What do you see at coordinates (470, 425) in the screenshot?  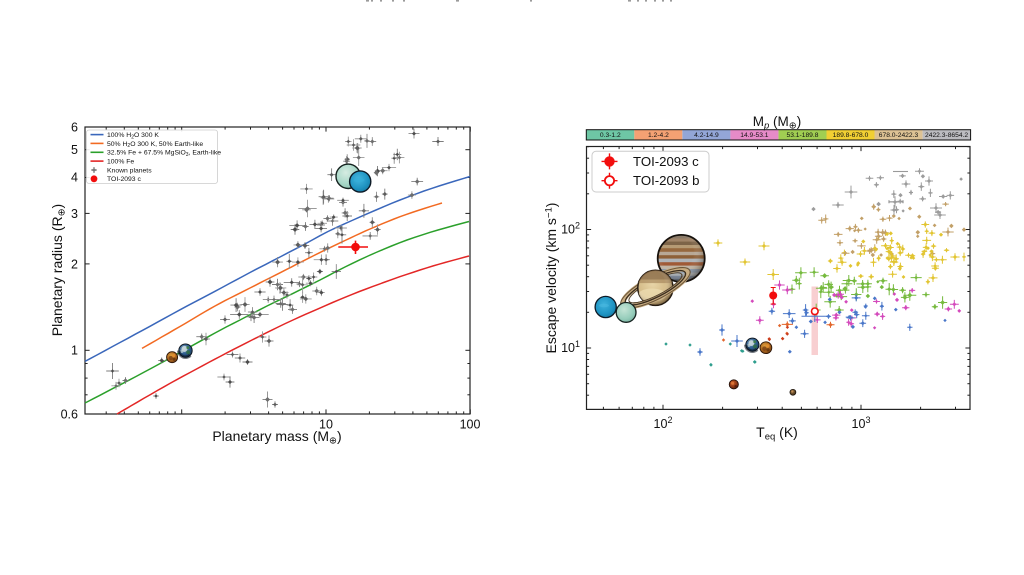 I see `svg-text: 100` at bounding box center [470, 425].